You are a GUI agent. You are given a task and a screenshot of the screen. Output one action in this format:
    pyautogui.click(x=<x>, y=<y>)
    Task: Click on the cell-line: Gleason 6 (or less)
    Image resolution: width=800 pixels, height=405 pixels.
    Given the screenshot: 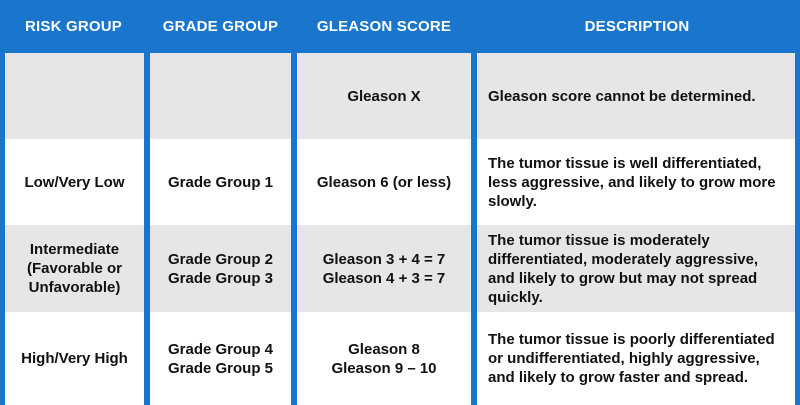 What is the action you would take?
    pyautogui.click(x=384, y=182)
    